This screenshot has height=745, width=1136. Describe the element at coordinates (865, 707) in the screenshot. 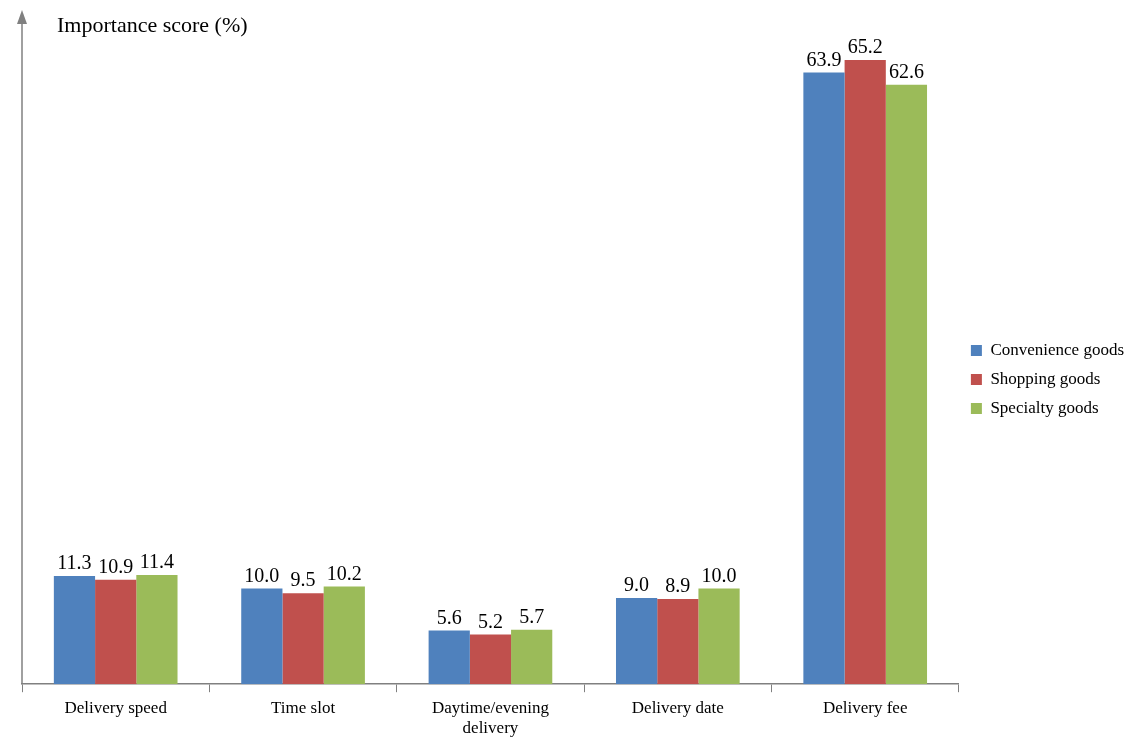

I see `x-tick-label: Delivery fee` at that location.